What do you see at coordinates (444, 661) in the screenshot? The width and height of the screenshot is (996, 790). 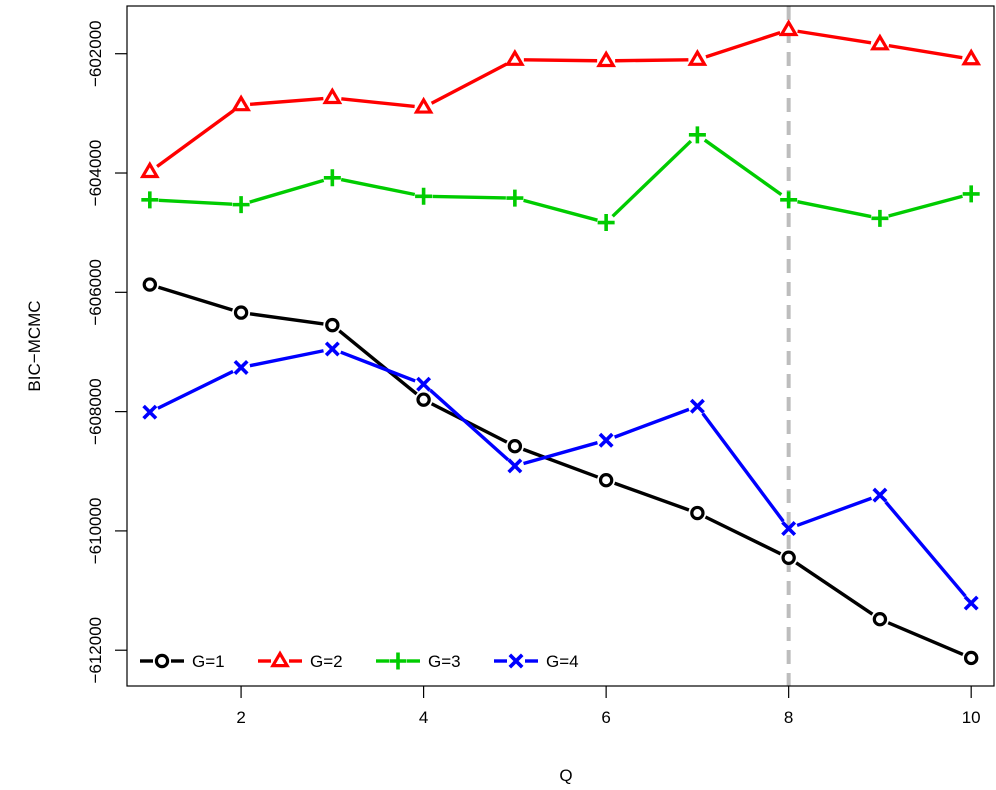 I see `legend-label: G=3` at bounding box center [444, 661].